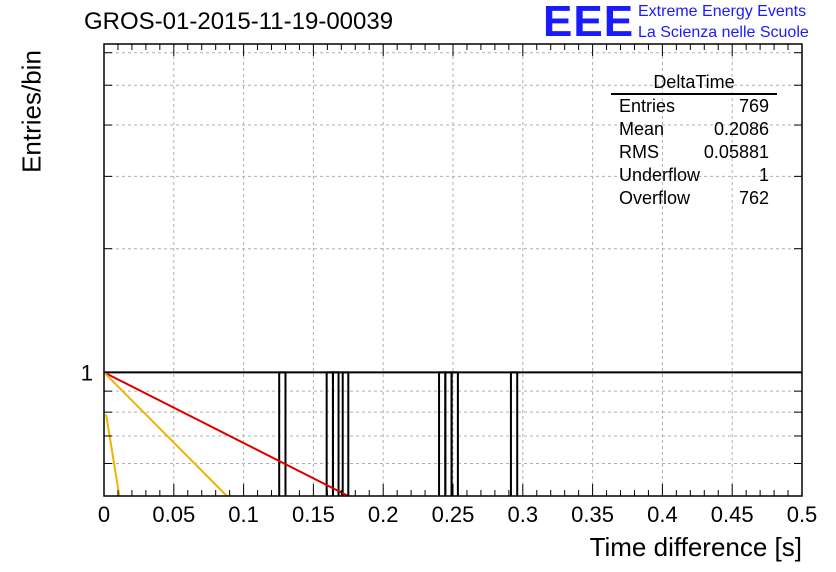 This screenshot has width=836, height=572. What do you see at coordinates (592, 514) in the screenshot?
I see `x-tick-label: 0.35` at bounding box center [592, 514].